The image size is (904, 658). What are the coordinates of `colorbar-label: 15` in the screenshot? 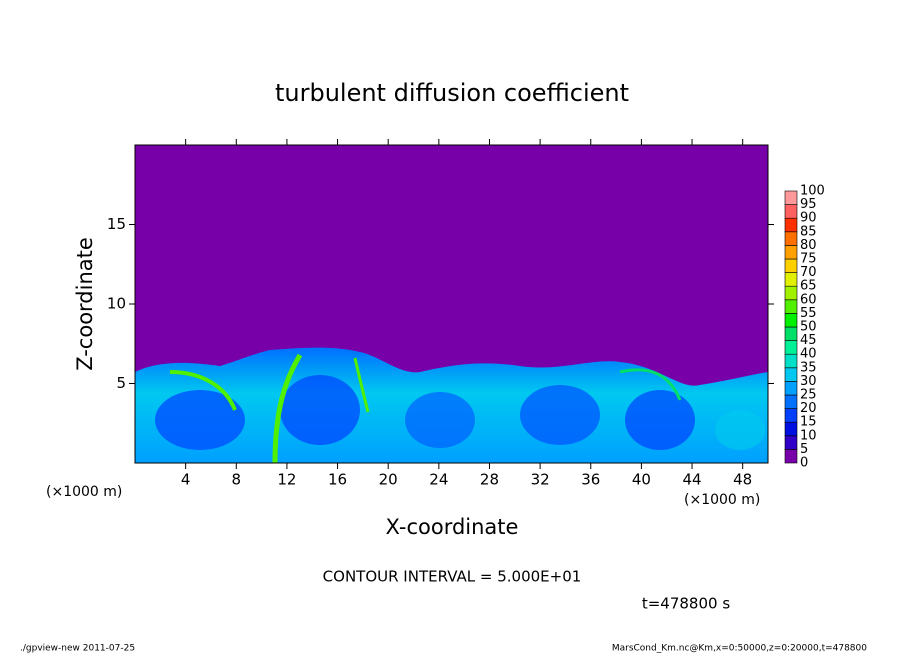 It's located at (808, 422).